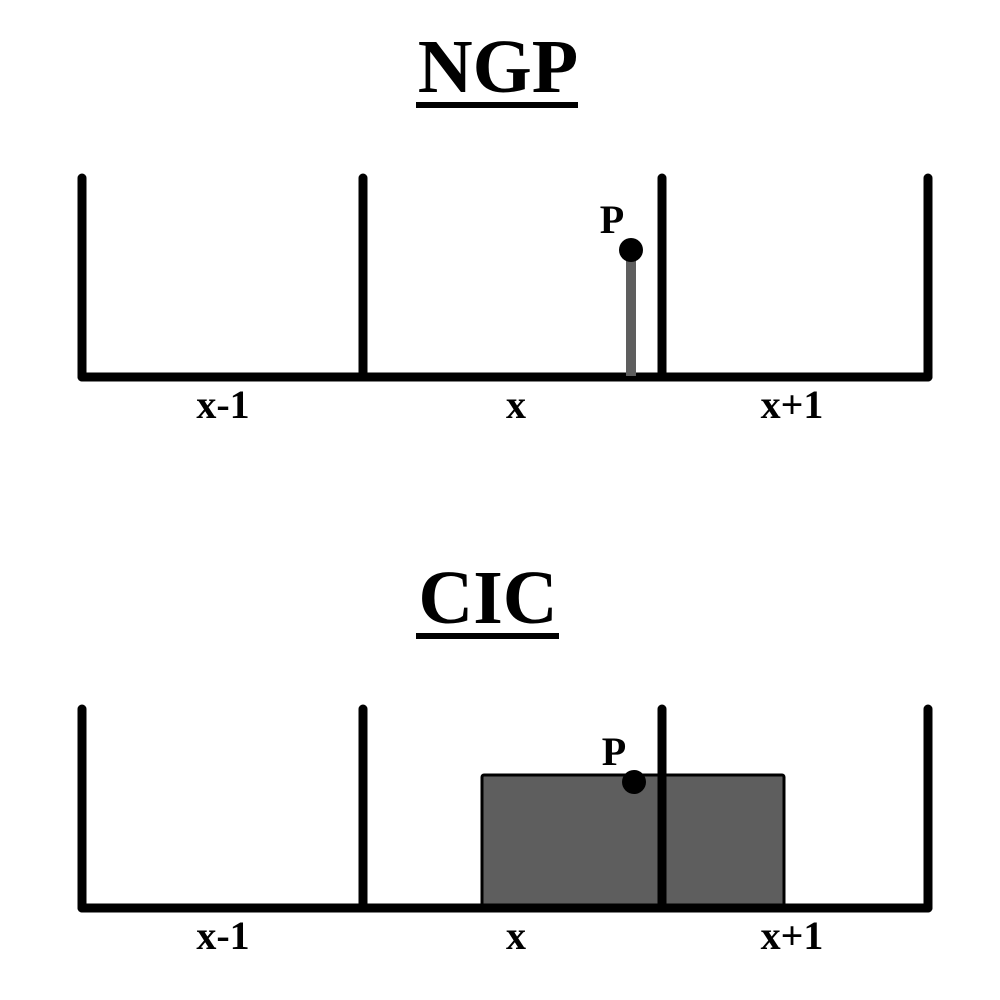  Describe the element at coordinates (633, 841) in the screenshot. I see `cic-particle-cloud` at that location.